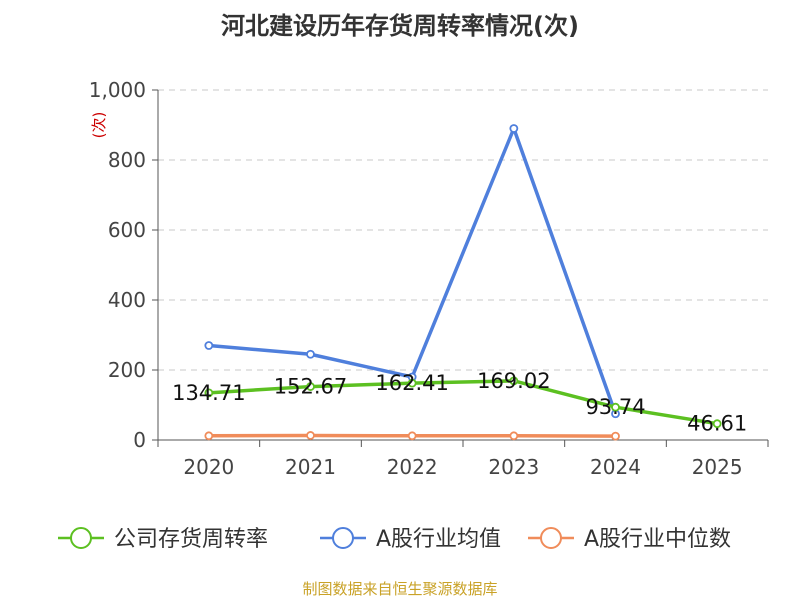 The height and width of the screenshot is (600, 800). I want to click on series-line, so click(463, 402).